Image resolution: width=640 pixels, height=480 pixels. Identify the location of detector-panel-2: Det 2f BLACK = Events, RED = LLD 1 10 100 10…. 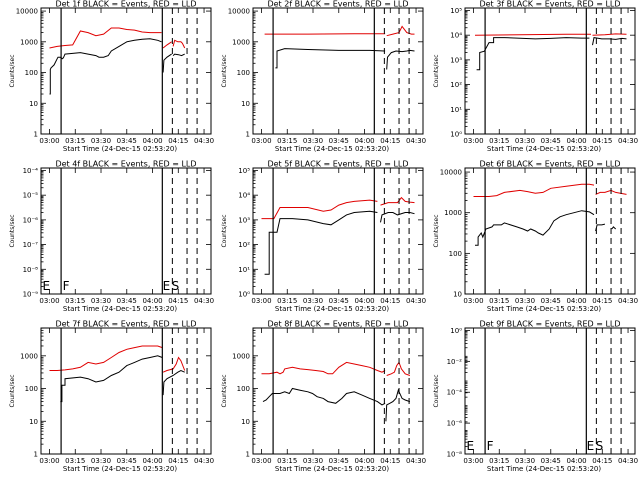
(323, 76).